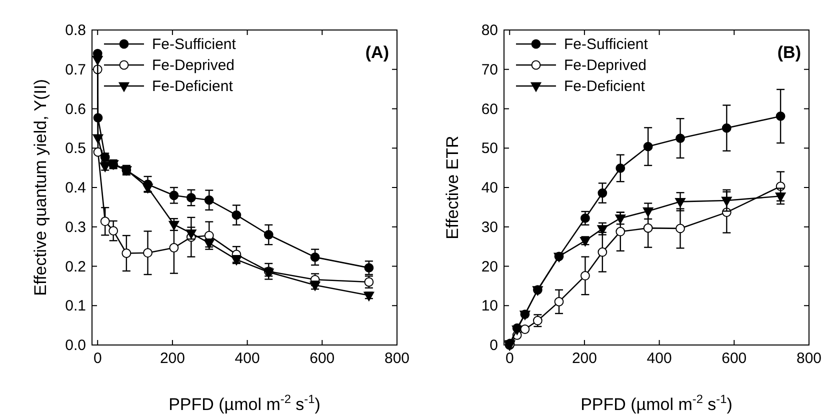  Describe the element at coordinates (489, 188) in the screenshot. I see `y-tick-label: 40` at that location.